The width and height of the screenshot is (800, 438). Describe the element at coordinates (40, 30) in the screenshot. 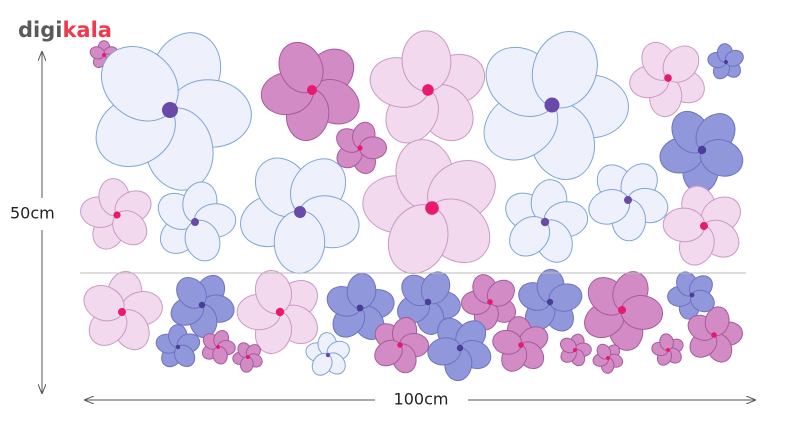

I see `logo-prefix: digi` at that location.